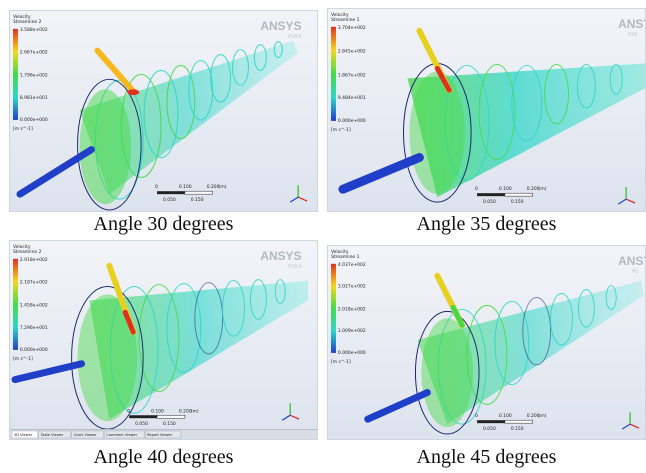 The height and width of the screenshot is (473, 646). I want to click on legend-max: 3.588e+002, so click(34, 30).